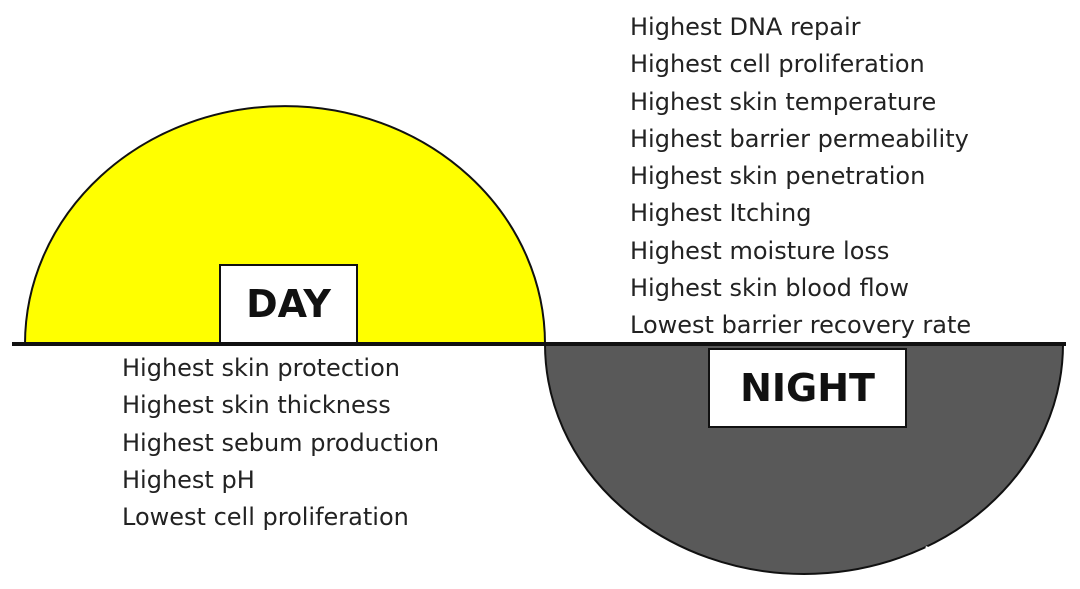  Describe the element at coordinates (769, 288) in the screenshot. I see `night-trait-item: Highest skin blood flow` at that location.